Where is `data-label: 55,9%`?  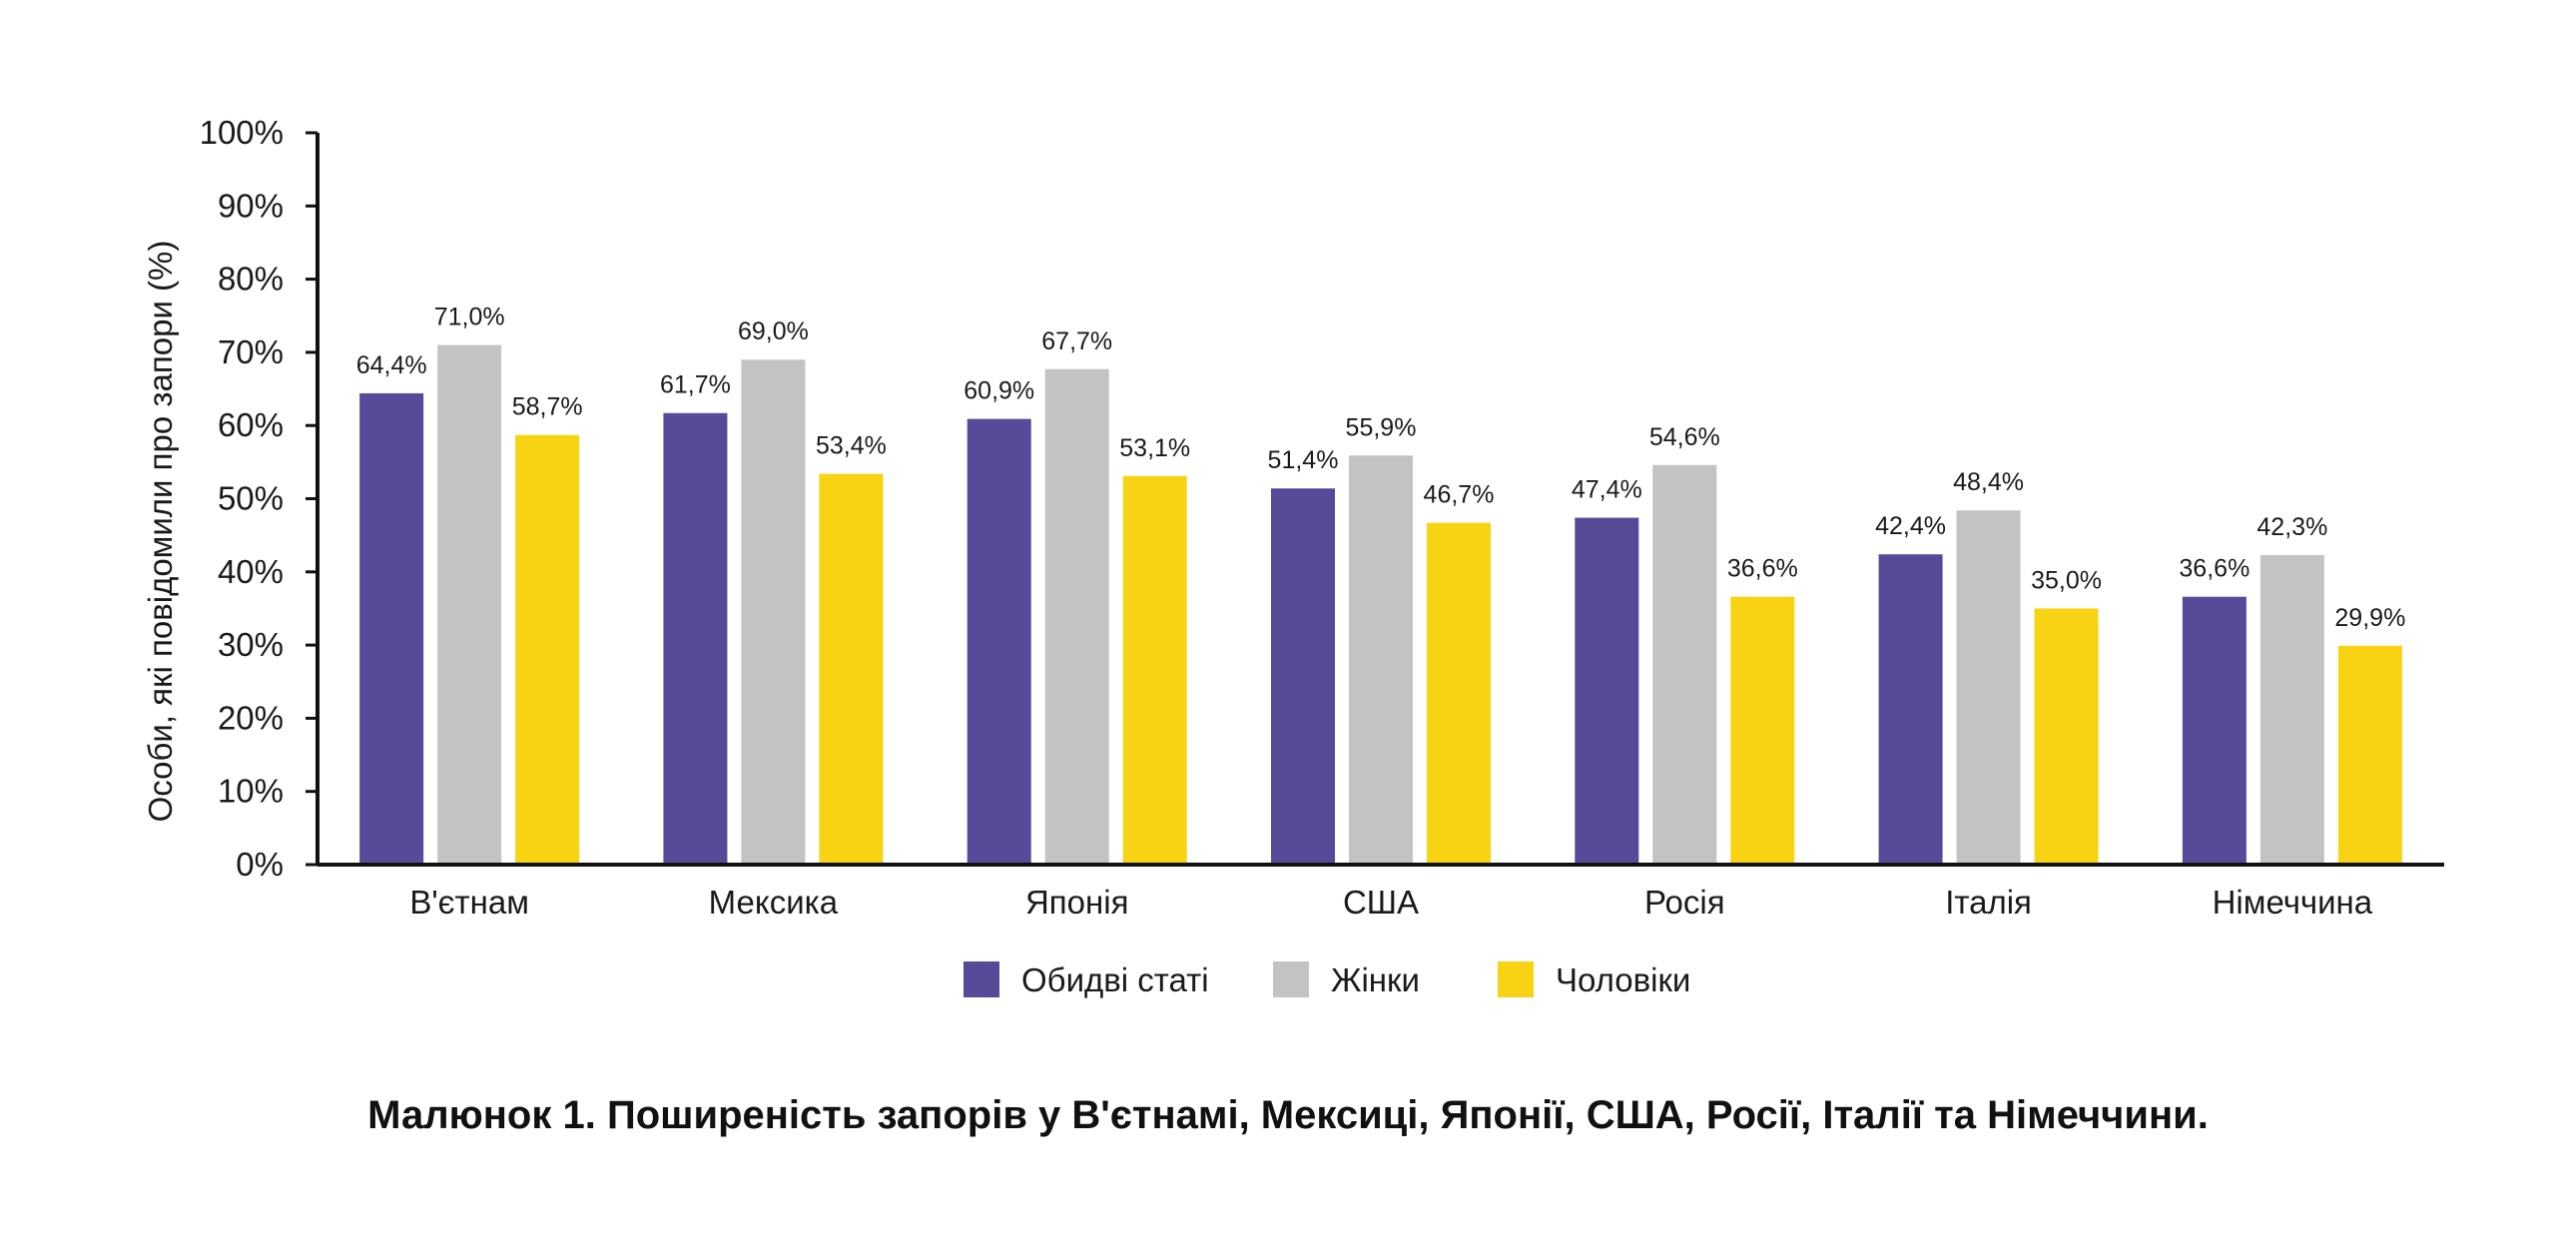
data-label: 55,9% is located at coordinates (1381, 427).